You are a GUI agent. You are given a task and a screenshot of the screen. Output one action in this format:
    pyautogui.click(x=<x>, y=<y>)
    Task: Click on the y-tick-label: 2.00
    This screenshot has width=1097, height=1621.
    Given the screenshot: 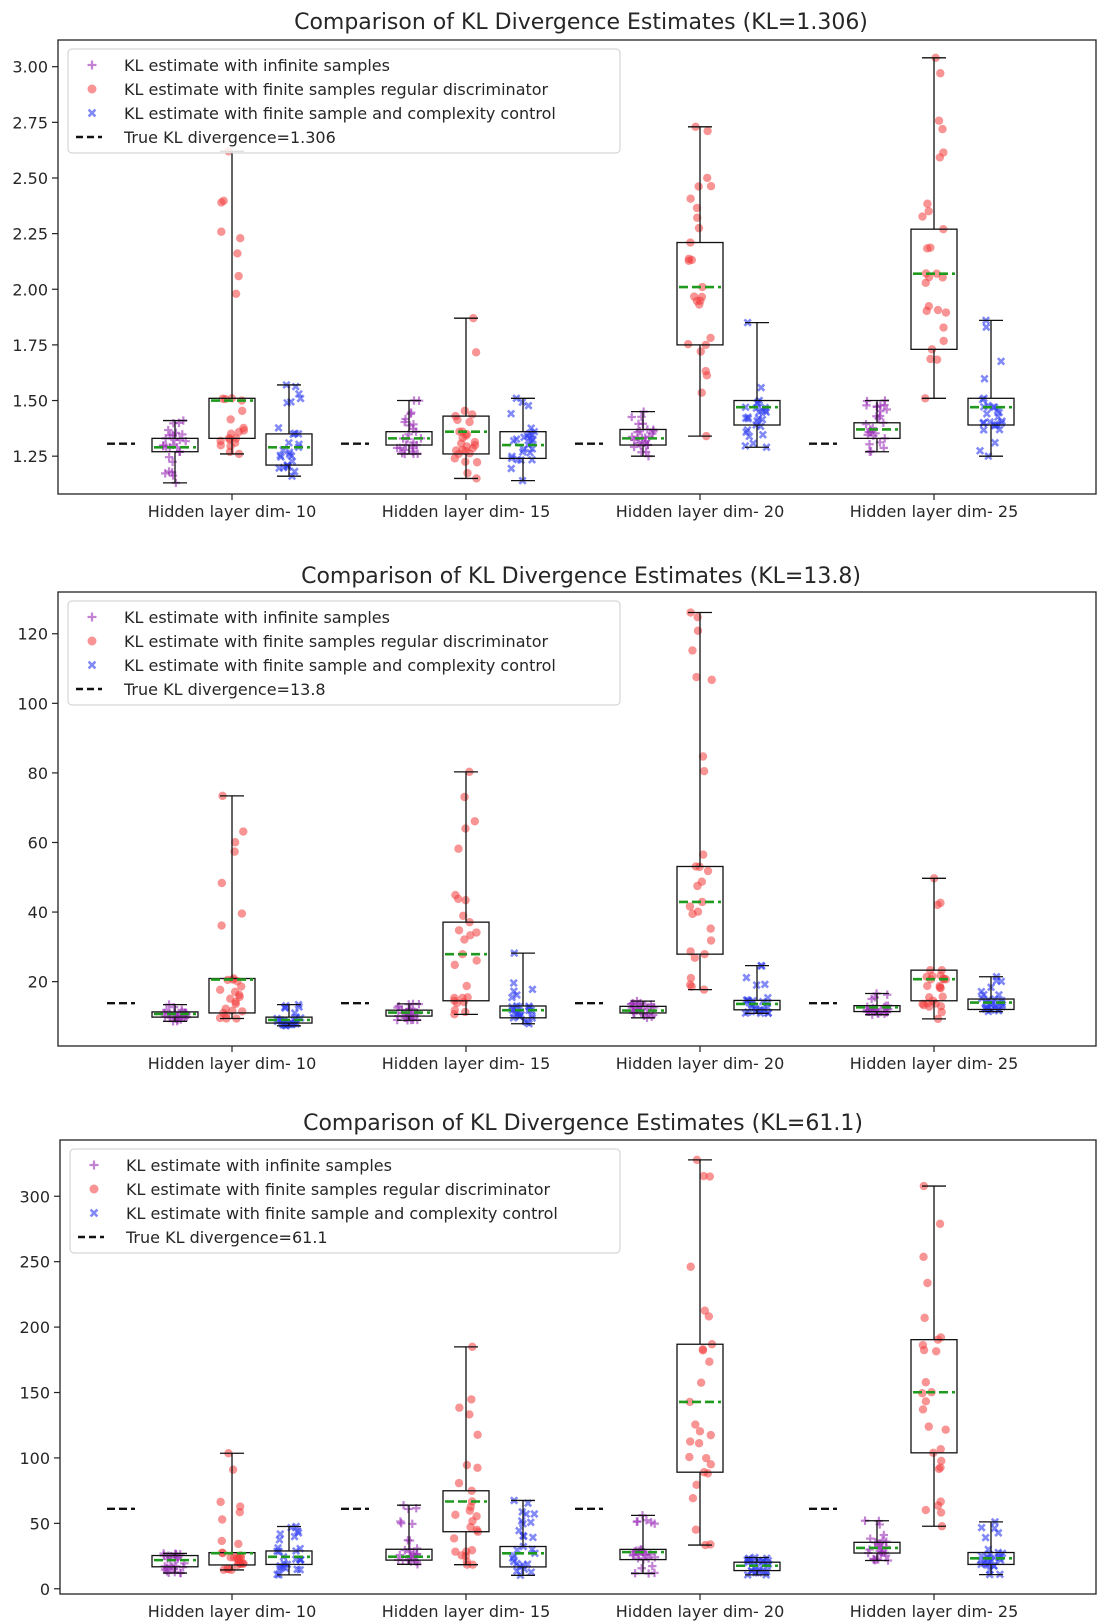 What is the action you would take?
    pyautogui.click(x=30, y=289)
    